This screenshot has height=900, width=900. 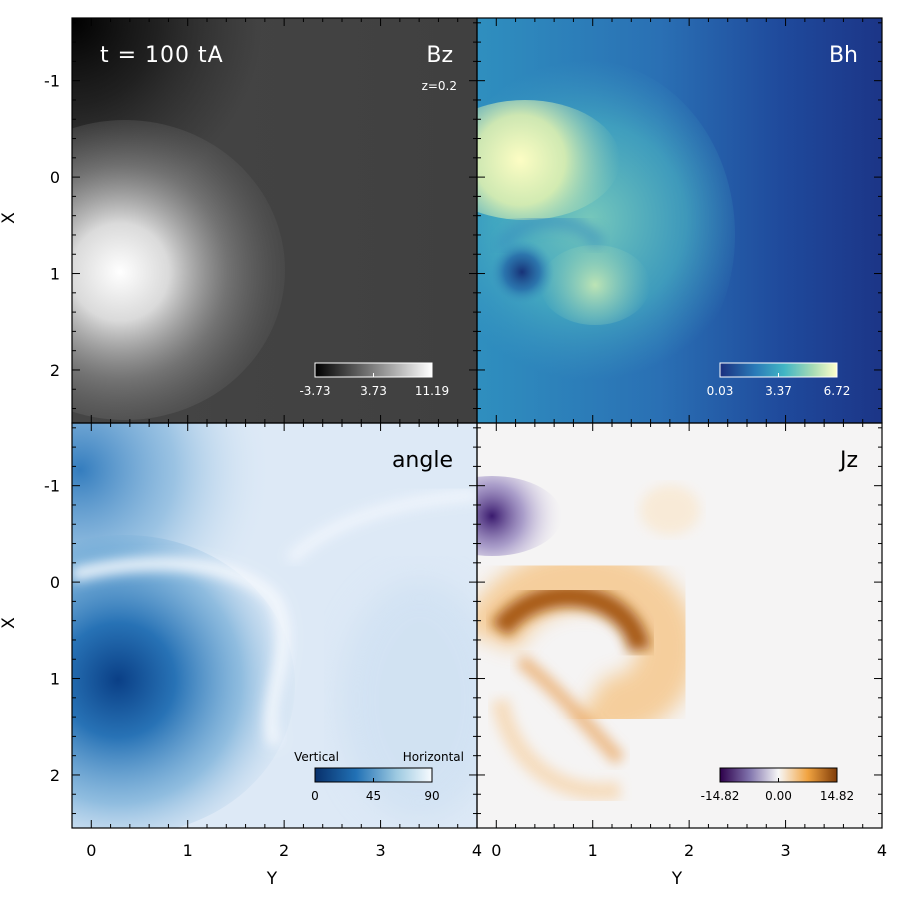 What do you see at coordinates (432, 391) in the screenshot?
I see `colorbar-tick-label: 11.19` at bounding box center [432, 391].